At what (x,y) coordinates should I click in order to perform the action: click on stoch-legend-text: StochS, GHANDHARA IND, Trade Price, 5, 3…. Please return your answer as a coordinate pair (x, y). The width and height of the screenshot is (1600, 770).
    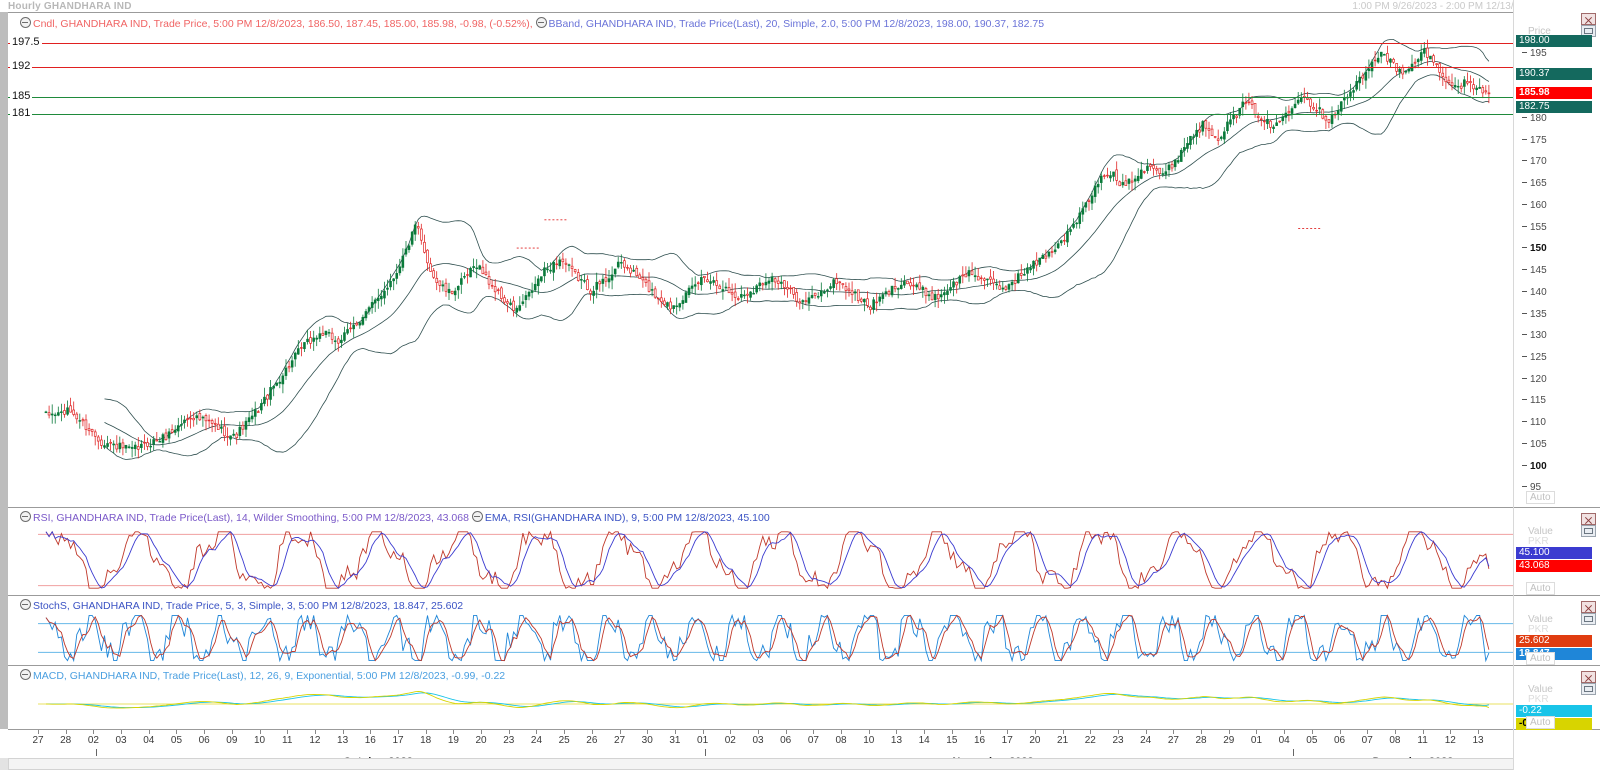
    Looking at the image, I should click on (248, 606).